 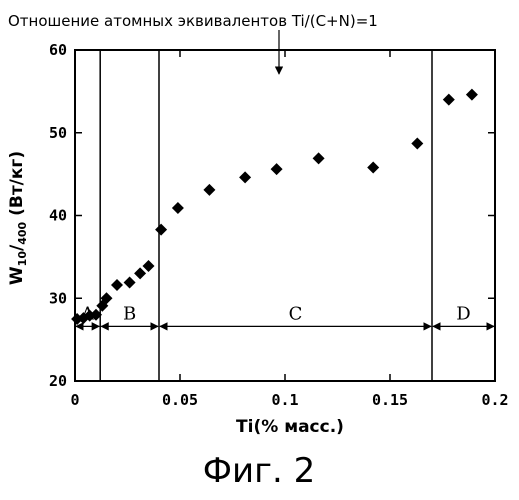 I want to click on region-label-d: D, so click(x=463, y=313).